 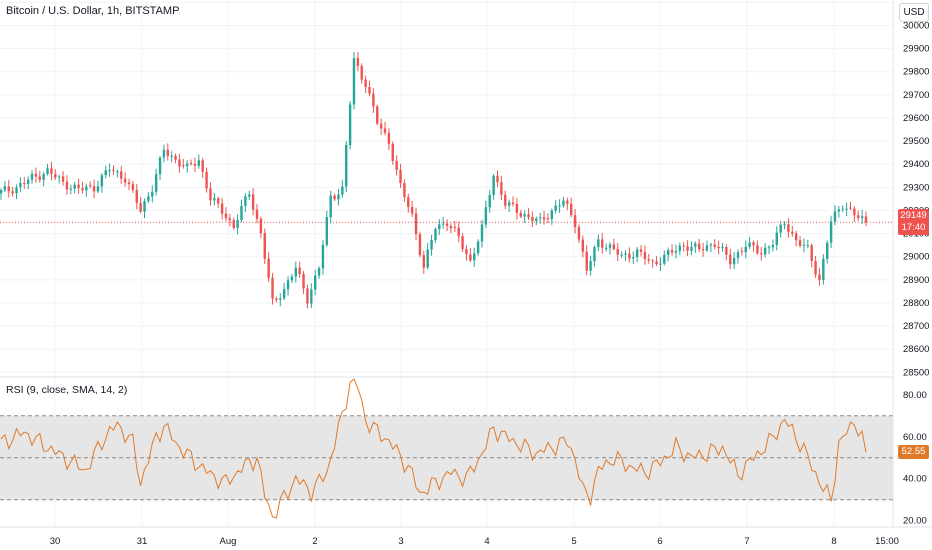 I want to click on currency-button: USD, so click(x=914, y=12).